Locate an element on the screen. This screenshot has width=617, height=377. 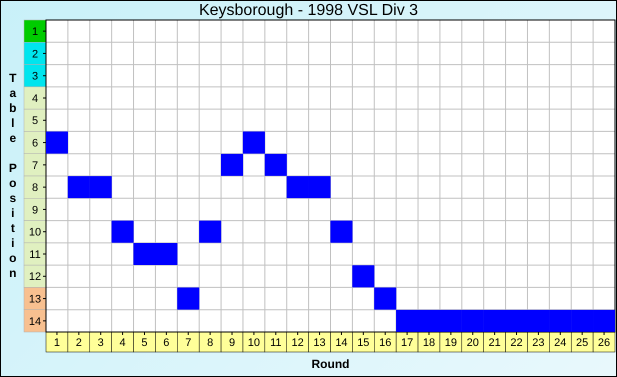
x-tick-label: 3 is located at coordinates (101, 342).